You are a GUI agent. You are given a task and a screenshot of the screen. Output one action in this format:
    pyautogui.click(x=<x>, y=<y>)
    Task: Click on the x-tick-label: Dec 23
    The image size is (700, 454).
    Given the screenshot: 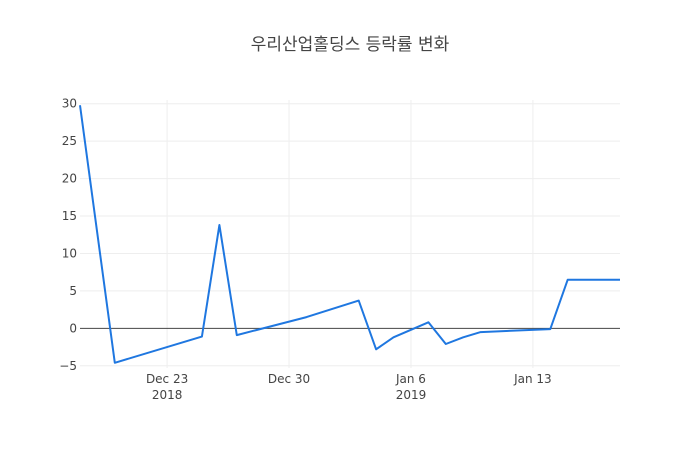 What is the action you would take?
    pyautogui.click(x=167, y=379)
    